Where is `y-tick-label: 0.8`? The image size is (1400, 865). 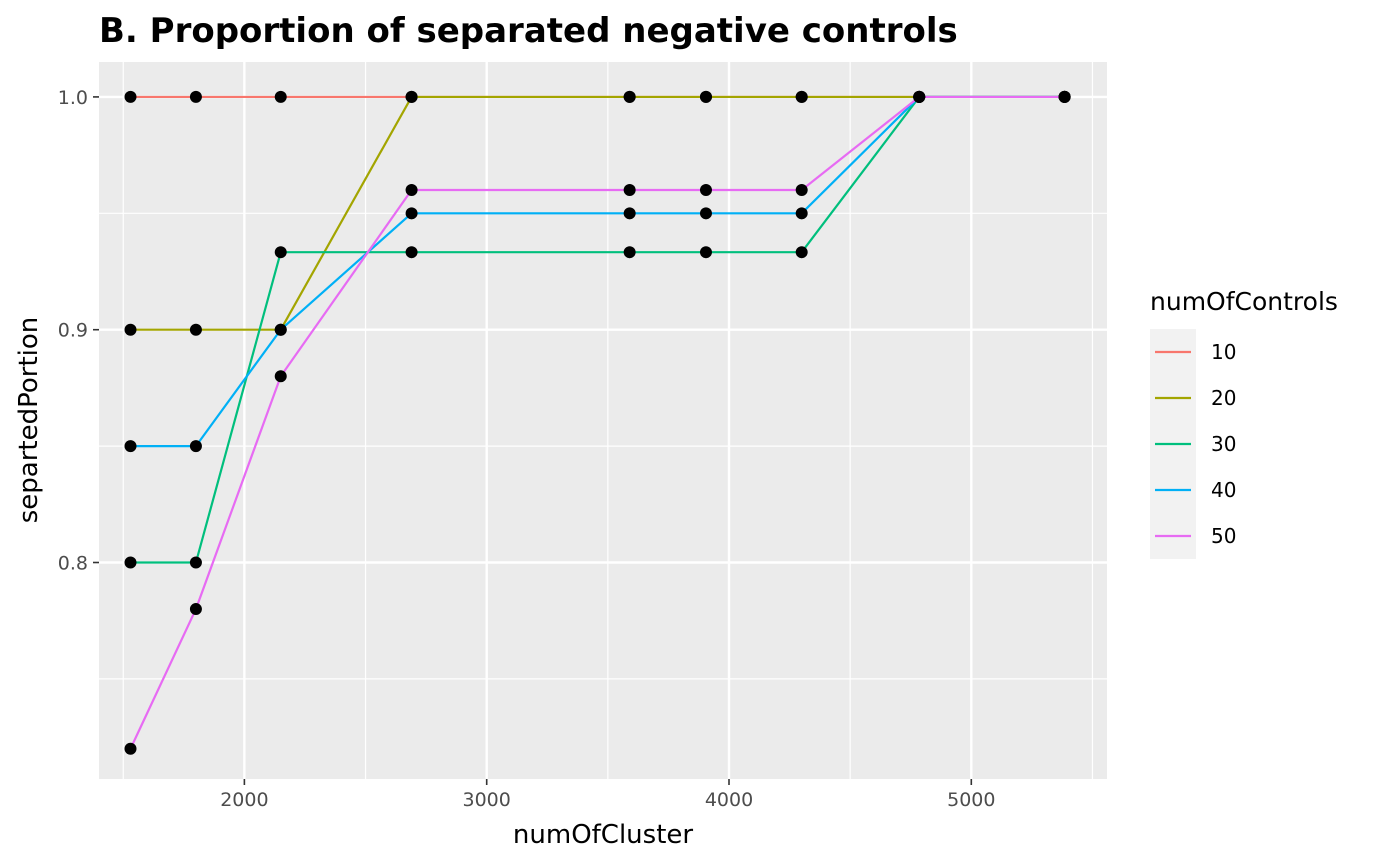 y-tick-label: 0.8 is located at coordinates (73, 564).